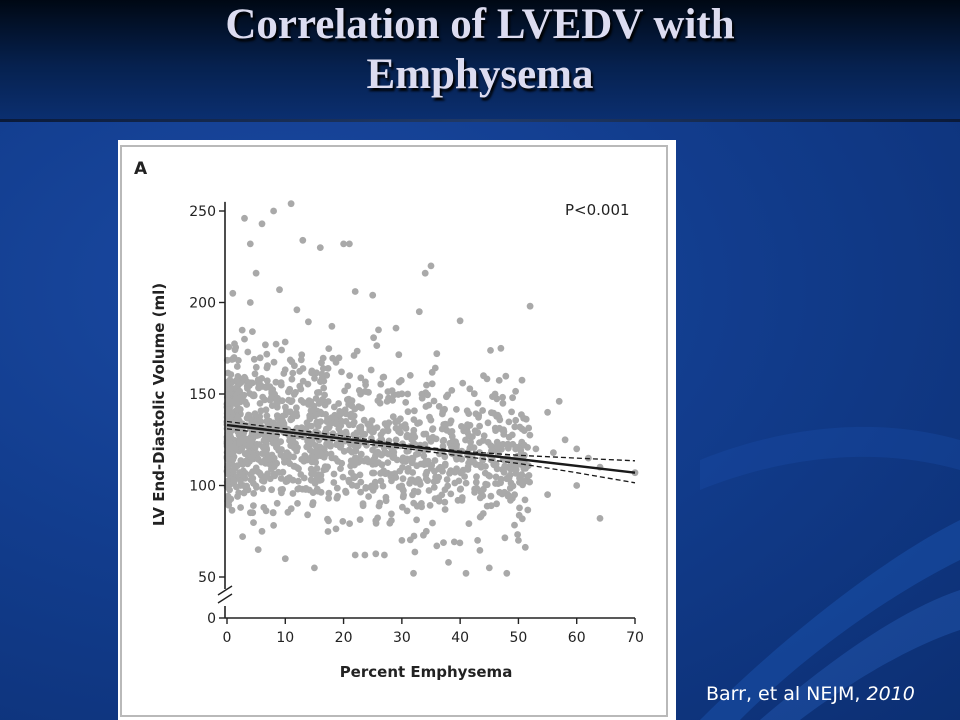 The image size is (960, 720). What do you see at coordinates (890, 694) in the screenshot?
I see `citation-year: 2010` at bounding box center [890, 694].